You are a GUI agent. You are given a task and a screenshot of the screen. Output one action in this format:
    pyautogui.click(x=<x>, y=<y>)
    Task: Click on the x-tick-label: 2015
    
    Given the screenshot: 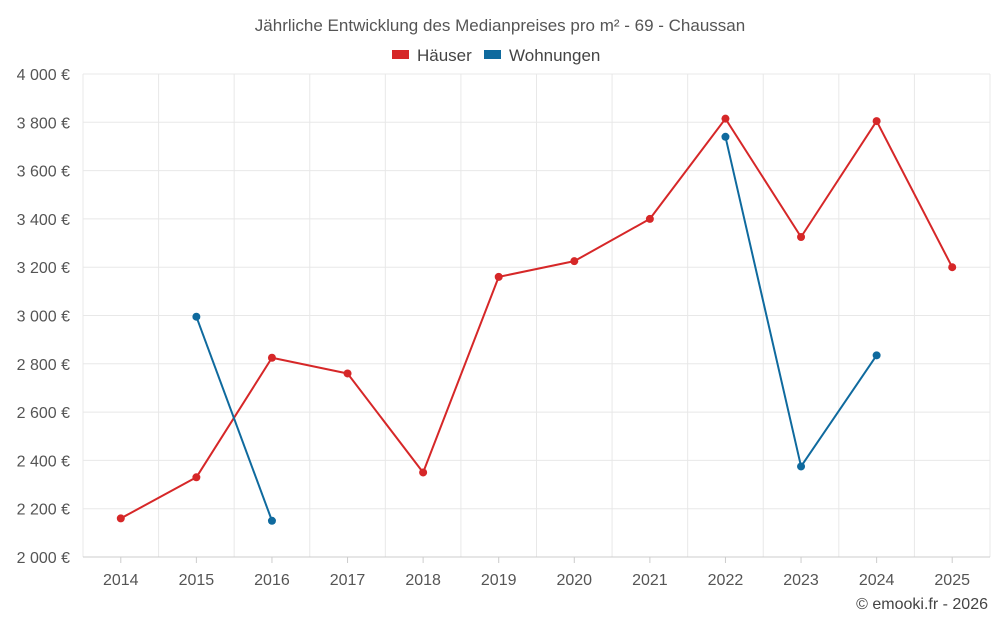 What is the action you would take?
    pyautogui.click(x=197, y=580)
    